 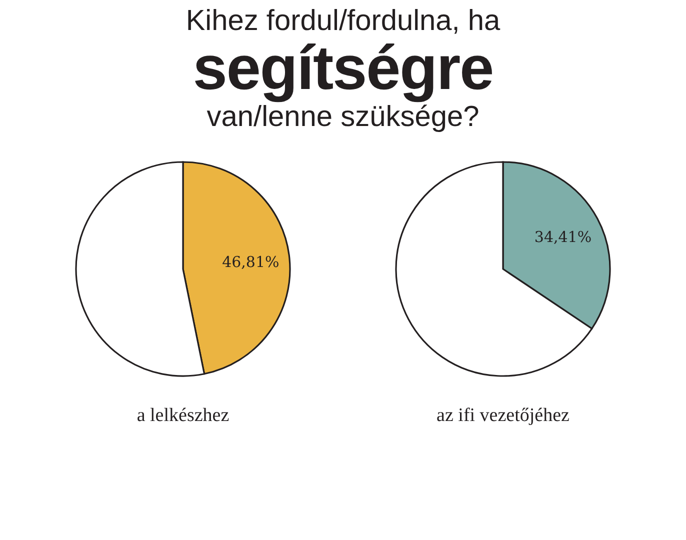 I want to click on text: az ifi vezetőjéhez, so click(x=503, y=415).